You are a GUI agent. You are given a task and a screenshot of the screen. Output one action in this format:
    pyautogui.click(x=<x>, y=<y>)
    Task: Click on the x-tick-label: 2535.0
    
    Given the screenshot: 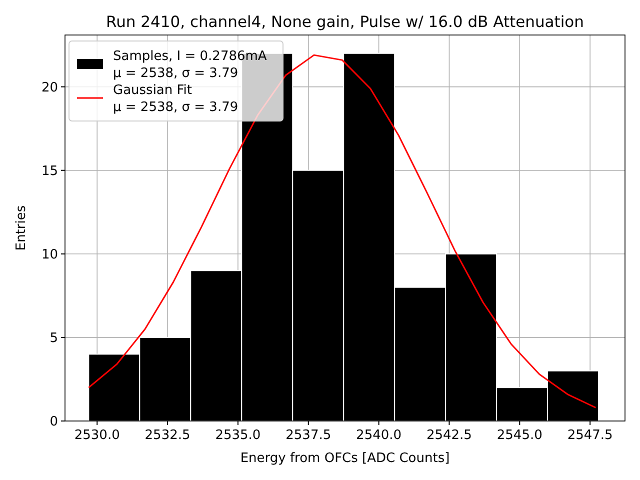 What is the action you would take?
    pyautogui.click(x=238, y=435)
    